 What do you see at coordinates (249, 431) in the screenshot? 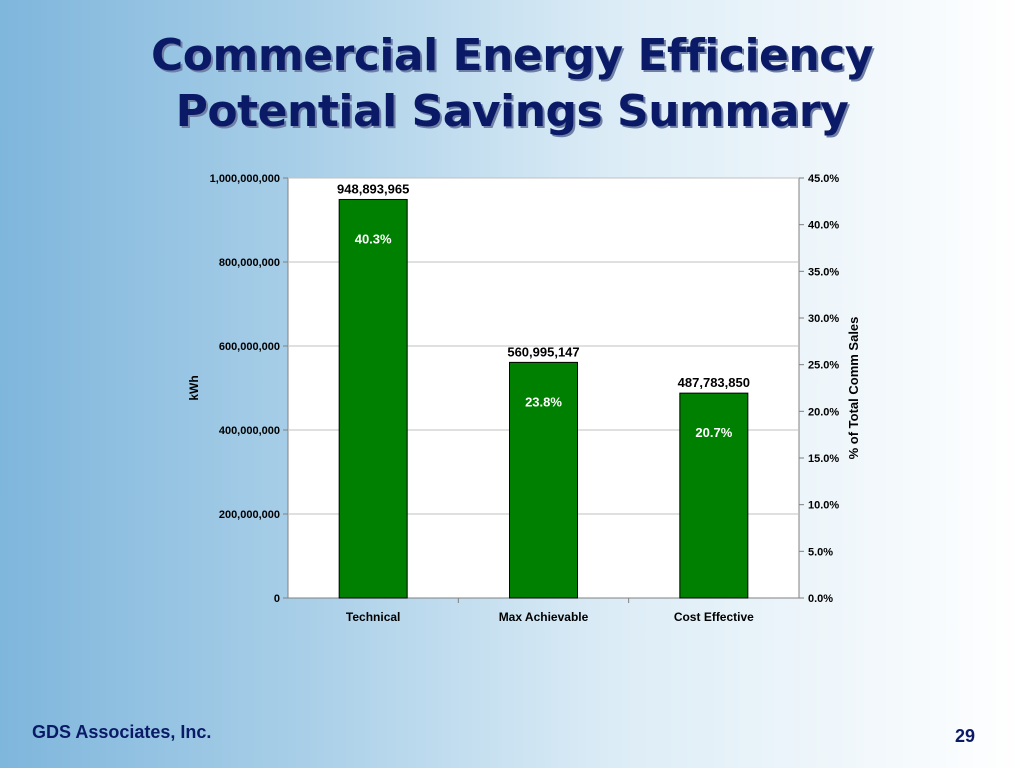
I see `y-tick-label: 400,000,000` at bounding box center [249, 431].